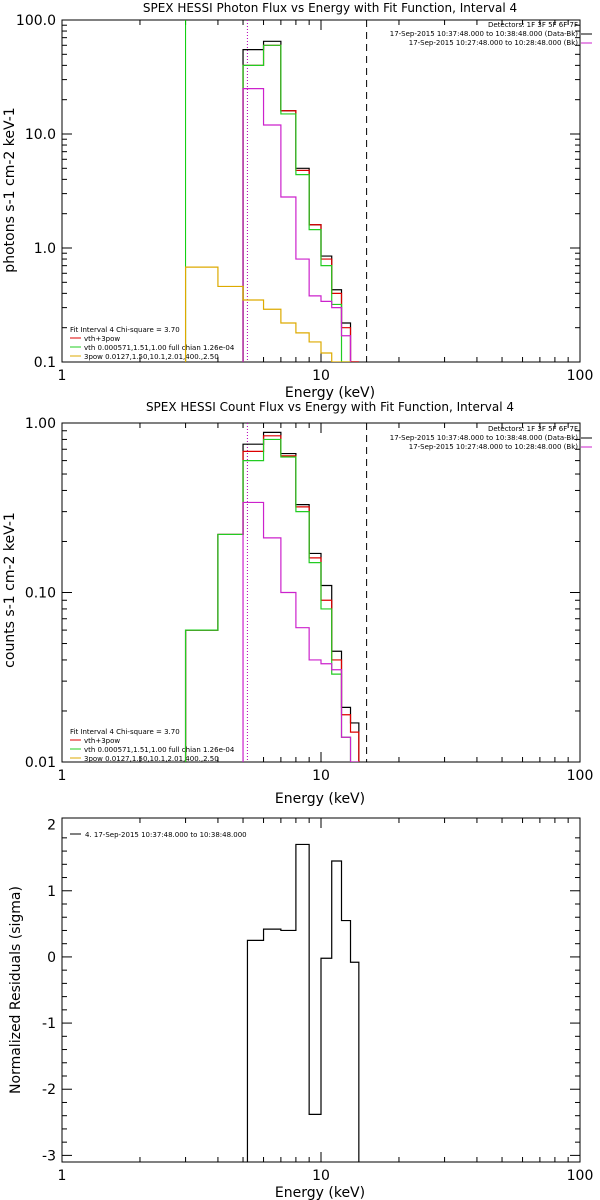  Describe the element at coordinates (40, 763) in the screenshot. I see `count-flux-ytick-label: 0.01` at that location.